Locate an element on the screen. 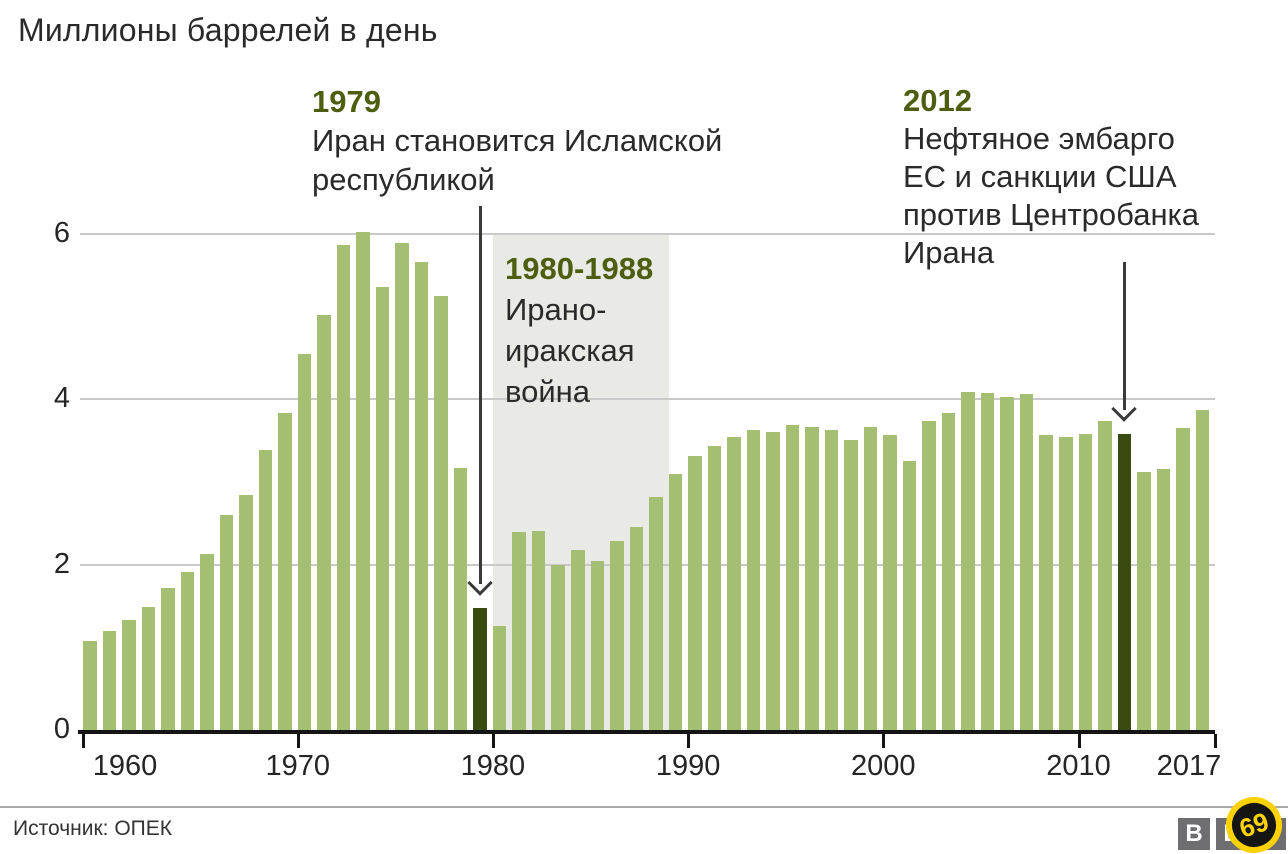 This screenshot has height=854, width=1288. bar-1996 is located at coordinates (792, 577).